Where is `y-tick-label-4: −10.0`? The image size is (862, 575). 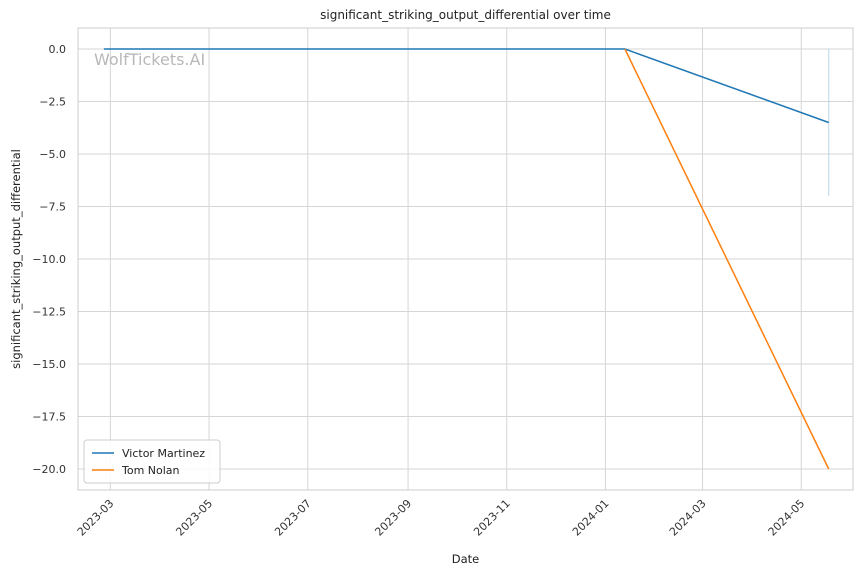
y-tick-label-4: −10.0 is located at coordinates (49, 259).